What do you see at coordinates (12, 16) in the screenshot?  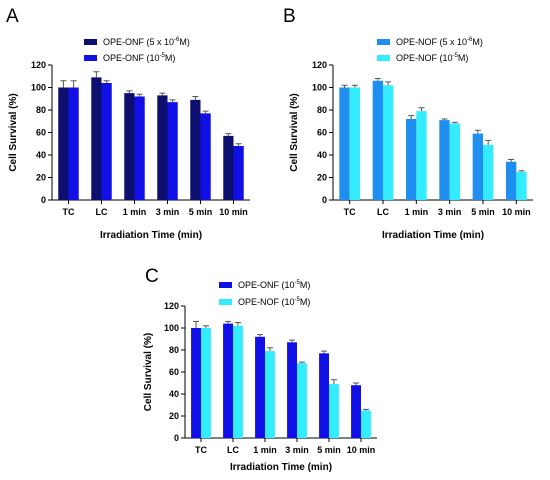 I see `panel-label: A` at bounding box center [12, 16].